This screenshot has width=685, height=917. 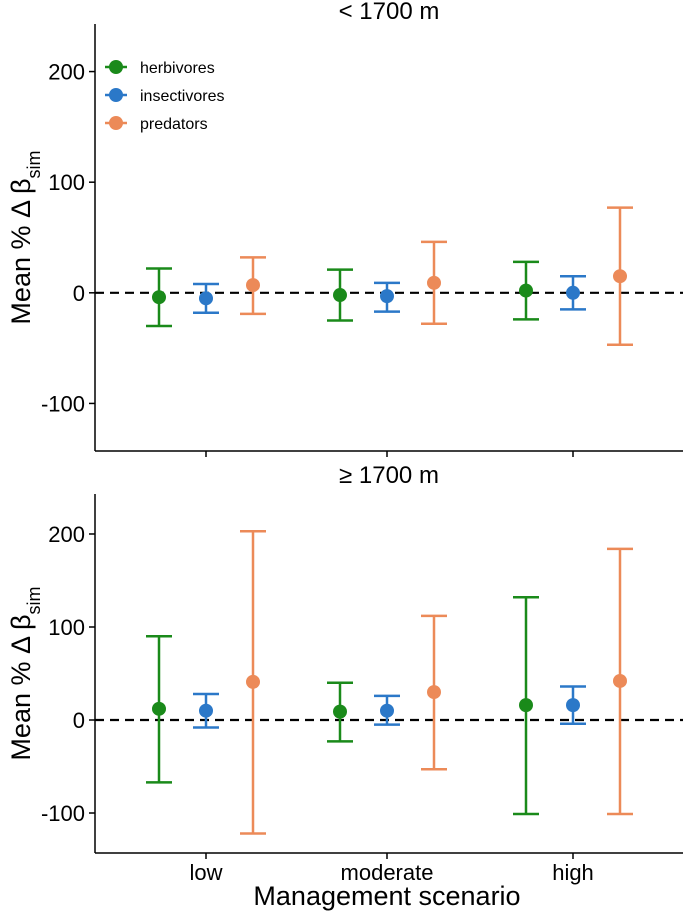 What do you see at coordinates (573, 872) in the screenshot?
I see `x-tick-label-high: high` at bounding box center [573, 872].